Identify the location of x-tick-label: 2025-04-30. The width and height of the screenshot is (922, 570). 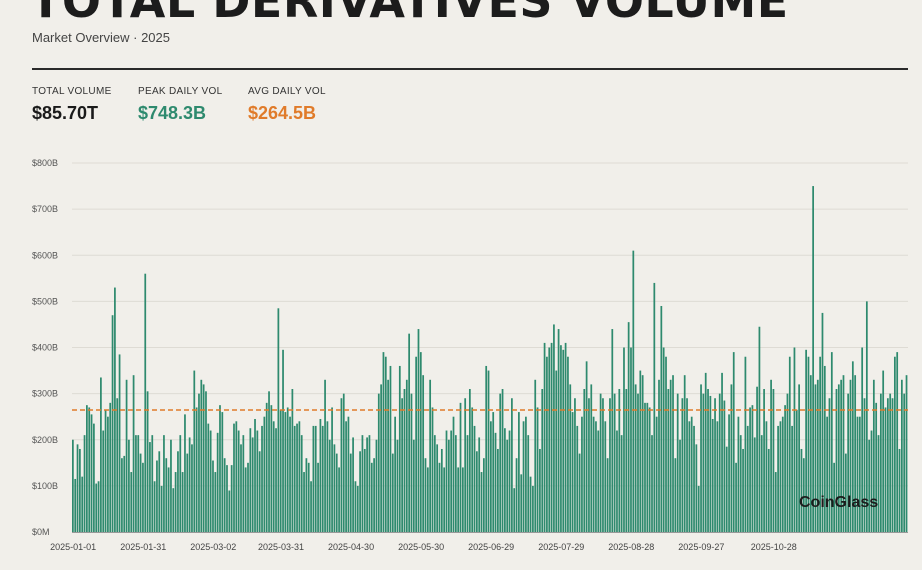
(351, 547).